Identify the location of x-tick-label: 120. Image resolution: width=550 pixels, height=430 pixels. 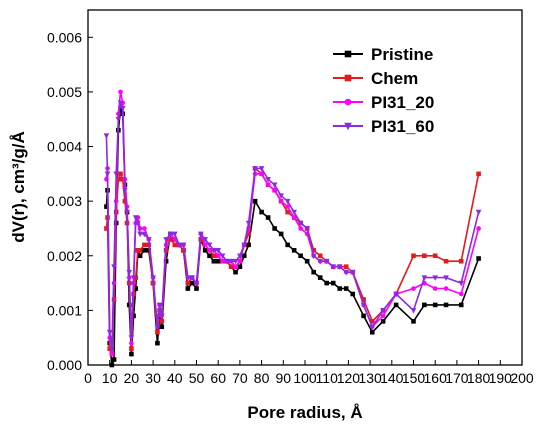
(349, 378).